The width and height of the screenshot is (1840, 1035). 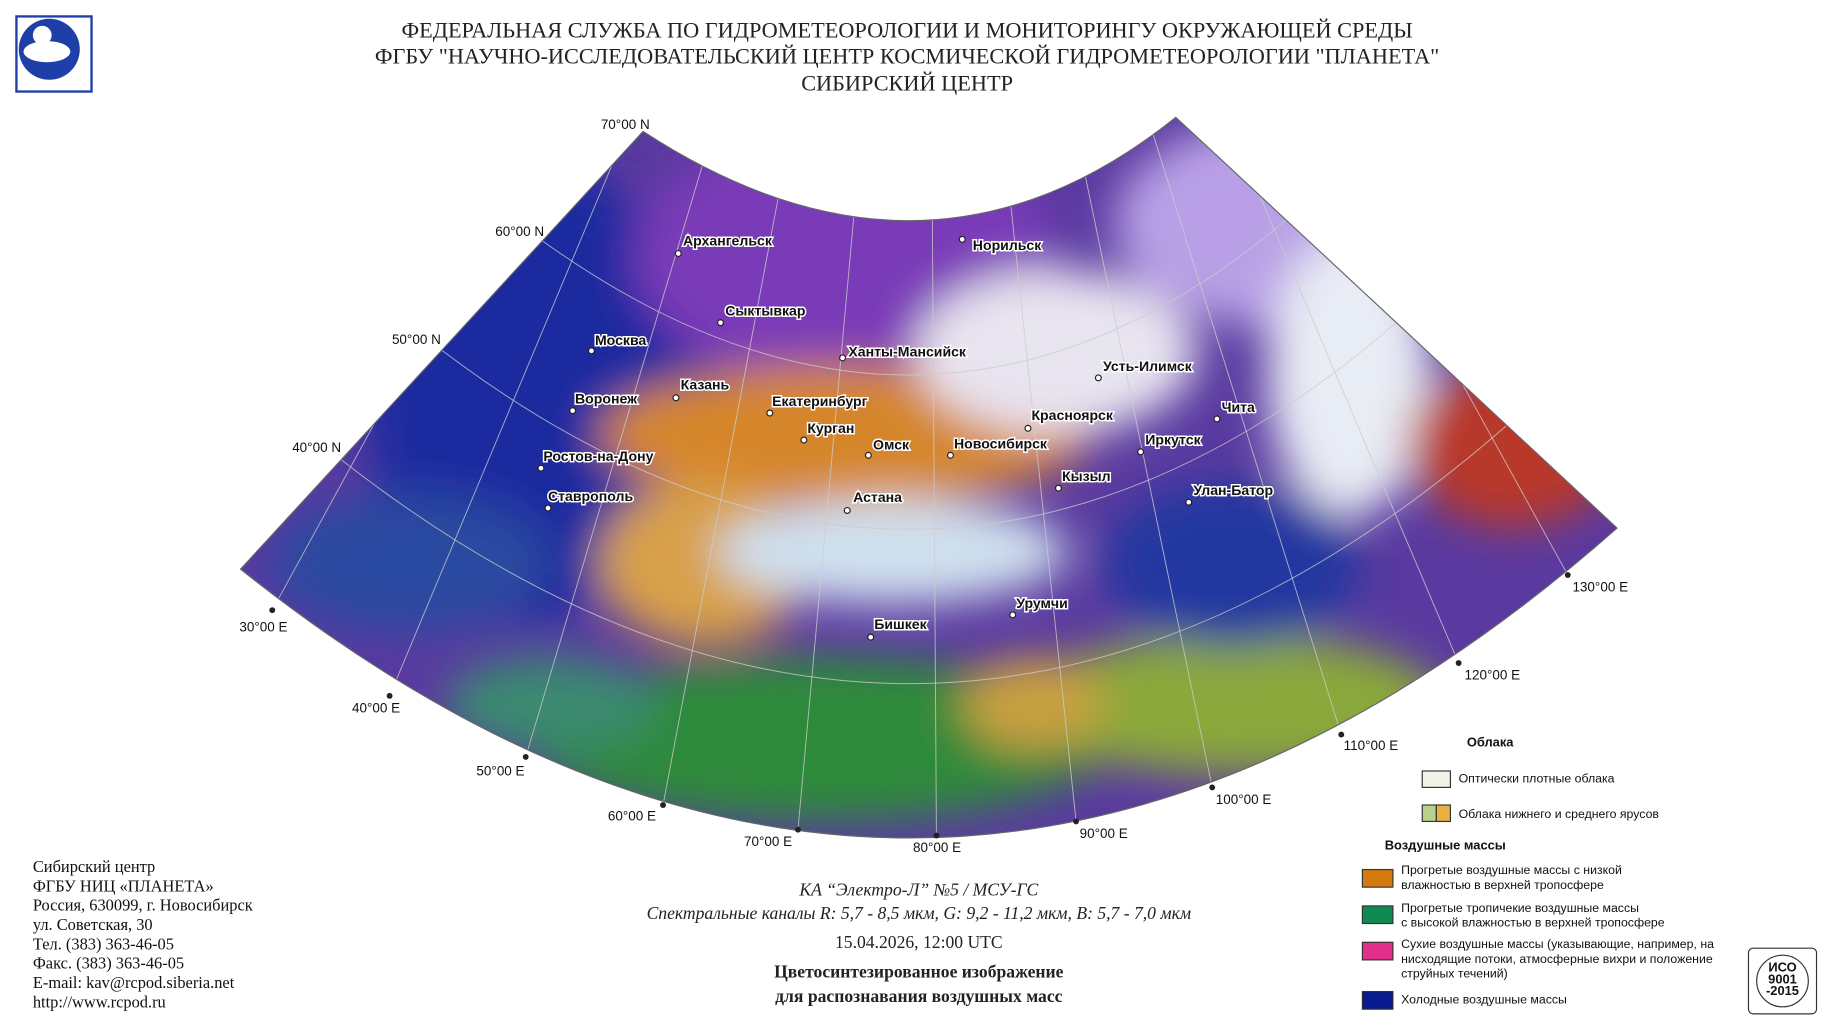 What do you see at coordinates (1511, 870) in the screenshot?
I see `legend-item: Прогретые воздушные массы с низкой` at bounding box center [1511, 870].